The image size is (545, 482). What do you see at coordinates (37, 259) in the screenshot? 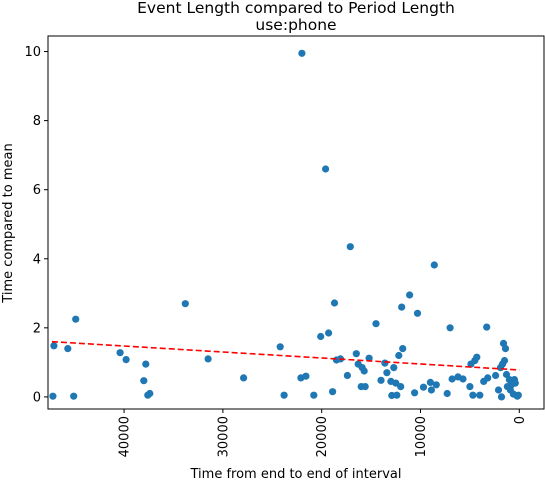
I see `y-tick-label: 4` at bounding box center [37, 259].